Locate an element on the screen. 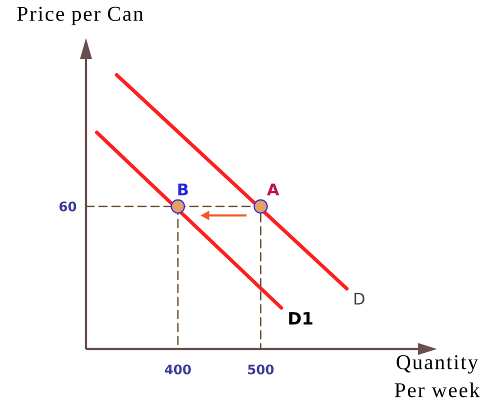 This screenshot has height=403, width=485. series-label: D is located at coordinates (359, 298).